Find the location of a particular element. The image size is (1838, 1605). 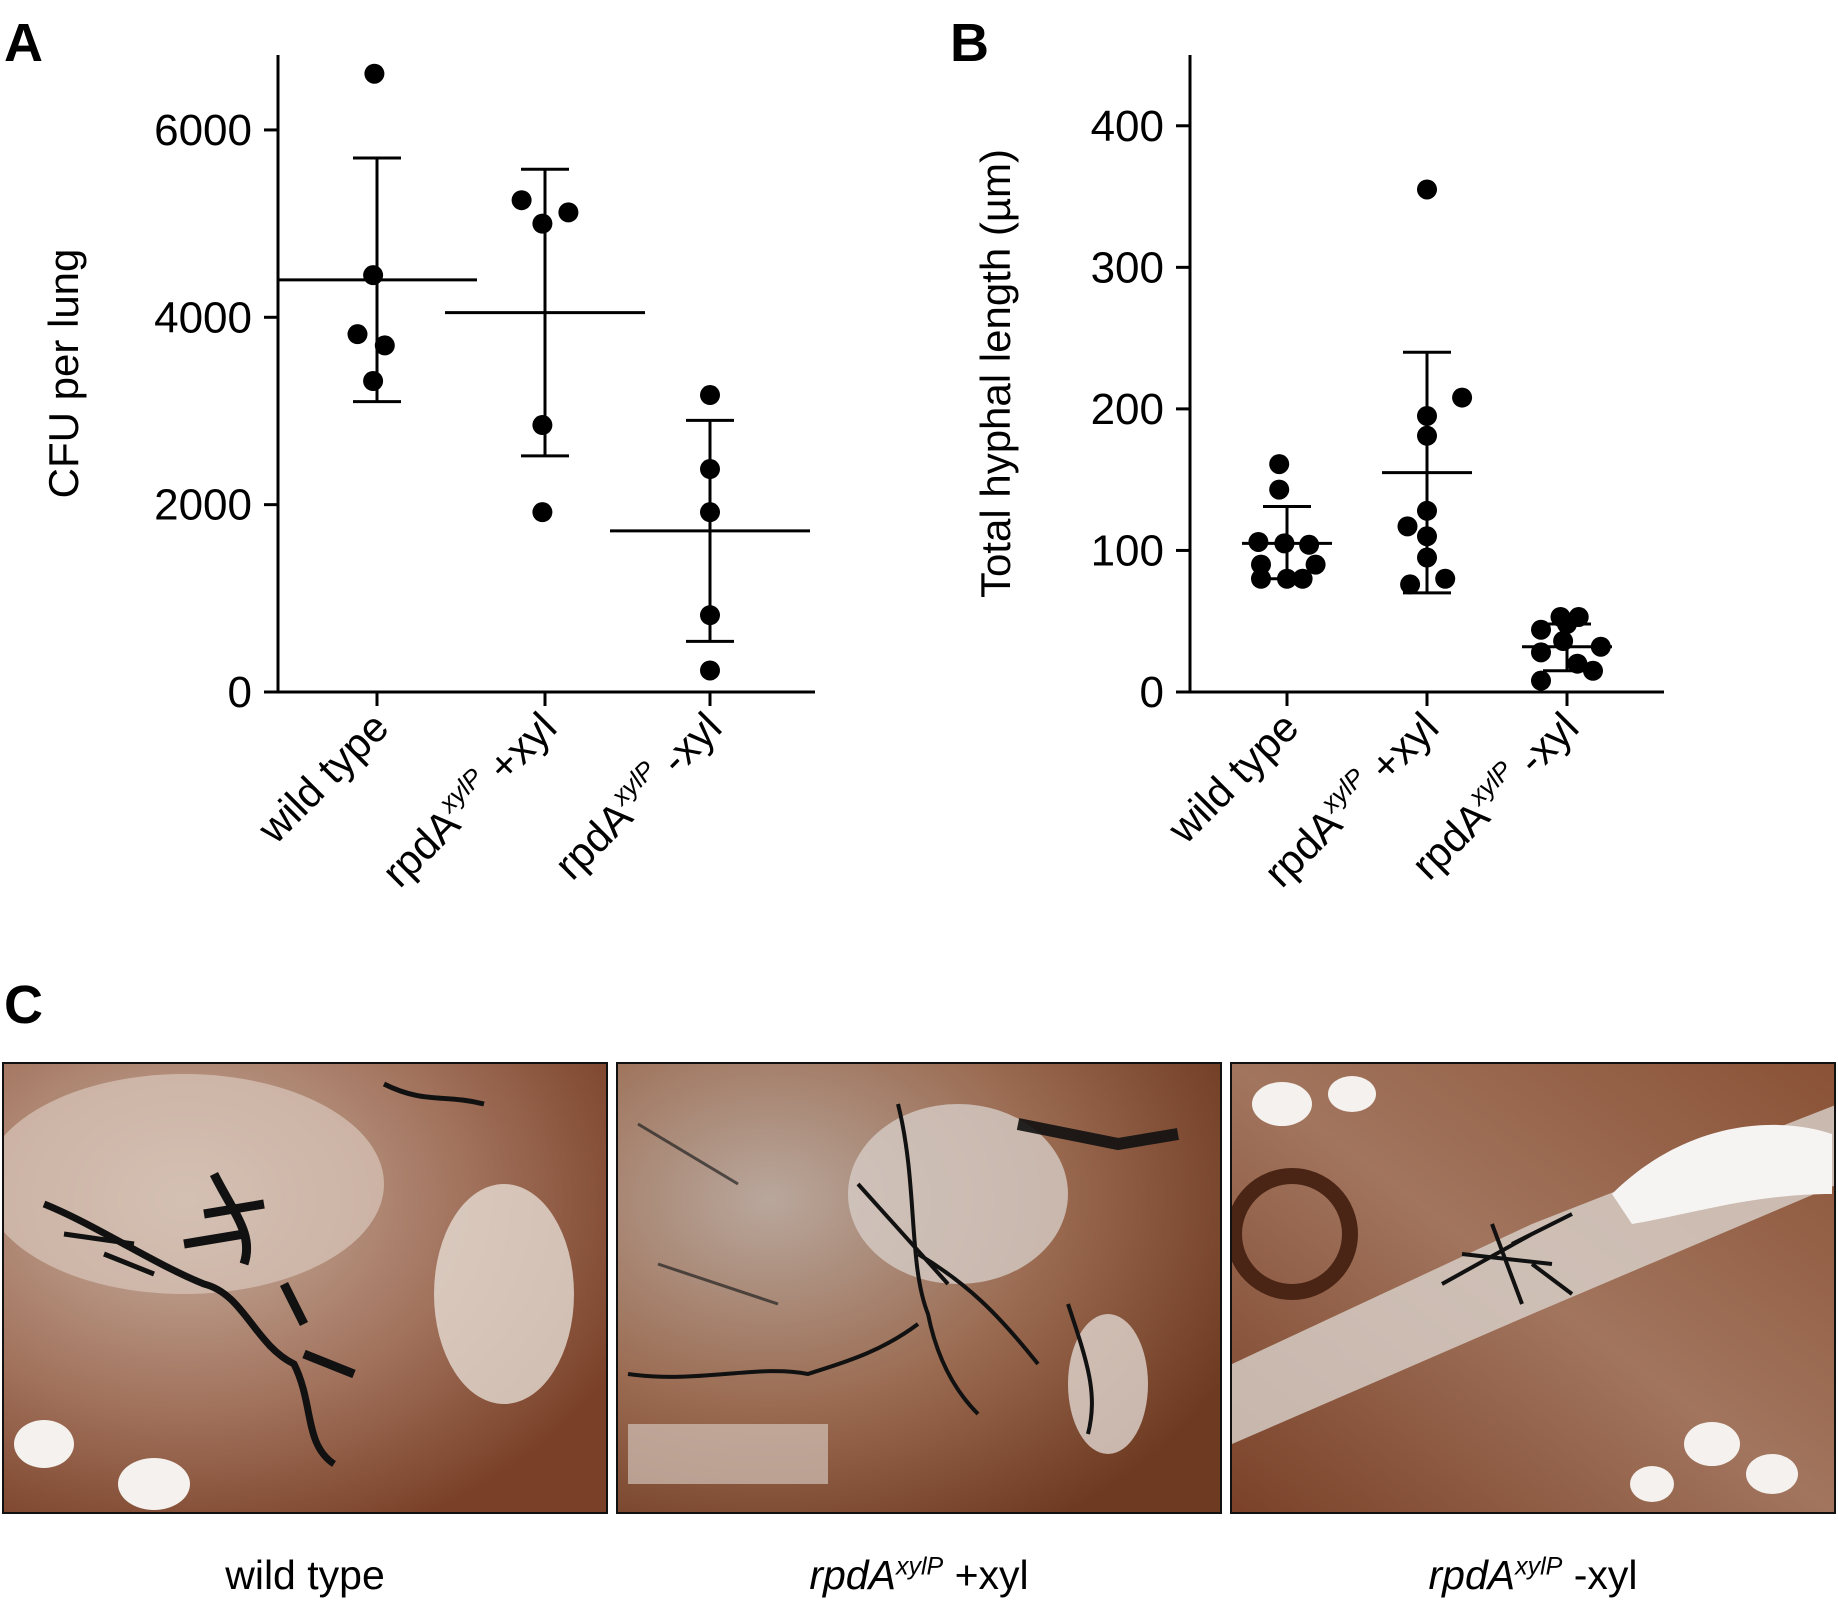

caption-rpda-minus-xyl-gene: rpdA is located at coordinates (1472, 1575).